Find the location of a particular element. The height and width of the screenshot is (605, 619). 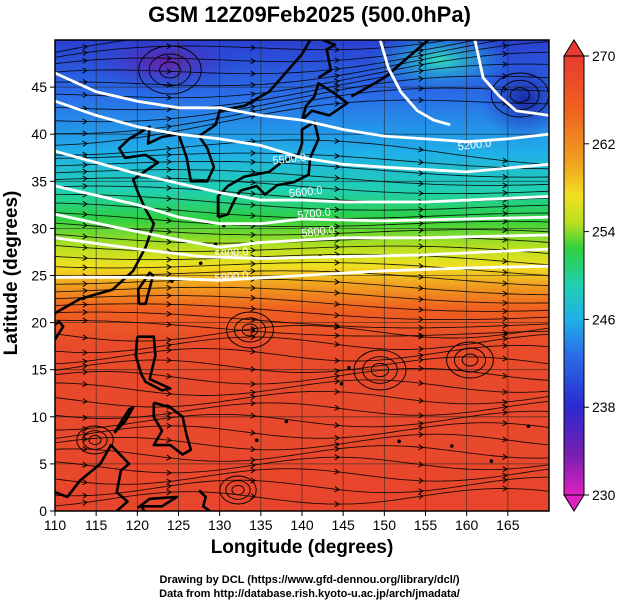

contour-label: 5800.0 is located at coordinates (318, 231).